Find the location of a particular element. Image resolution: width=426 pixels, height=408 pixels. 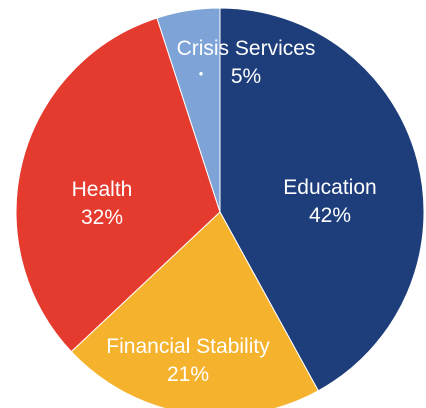

slice-label-health: Health is located at coordinates (102, 189).